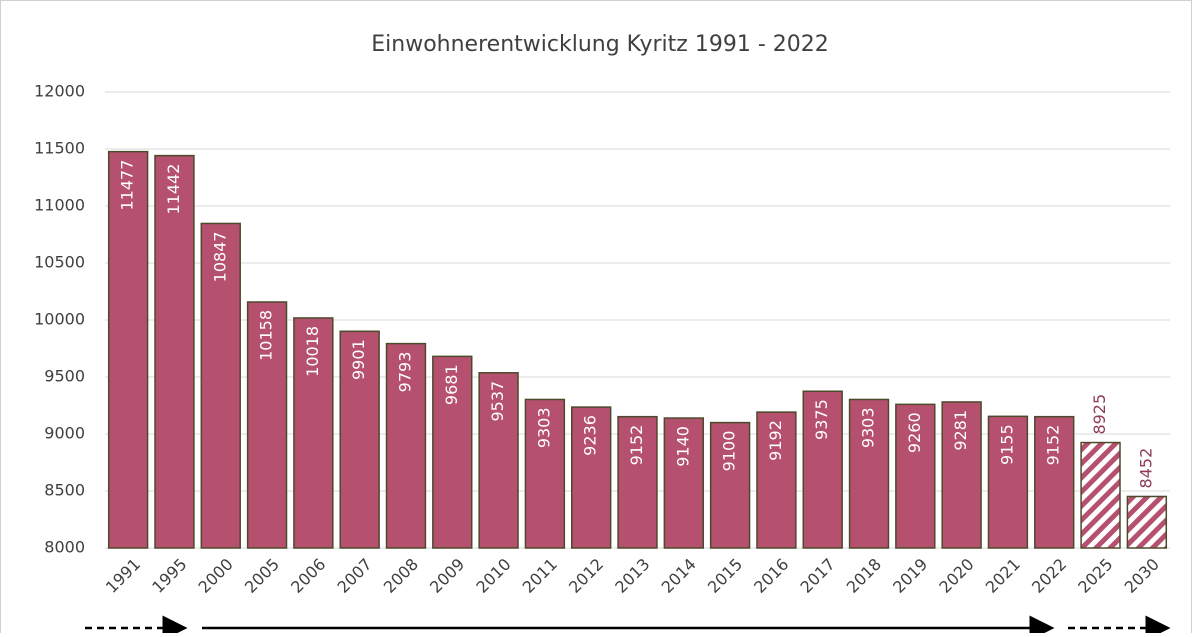 The image size is (1192, 637). Describe the element at coordinates (451, 384) in the screenshot. I see `data-label: 9681` at that location.